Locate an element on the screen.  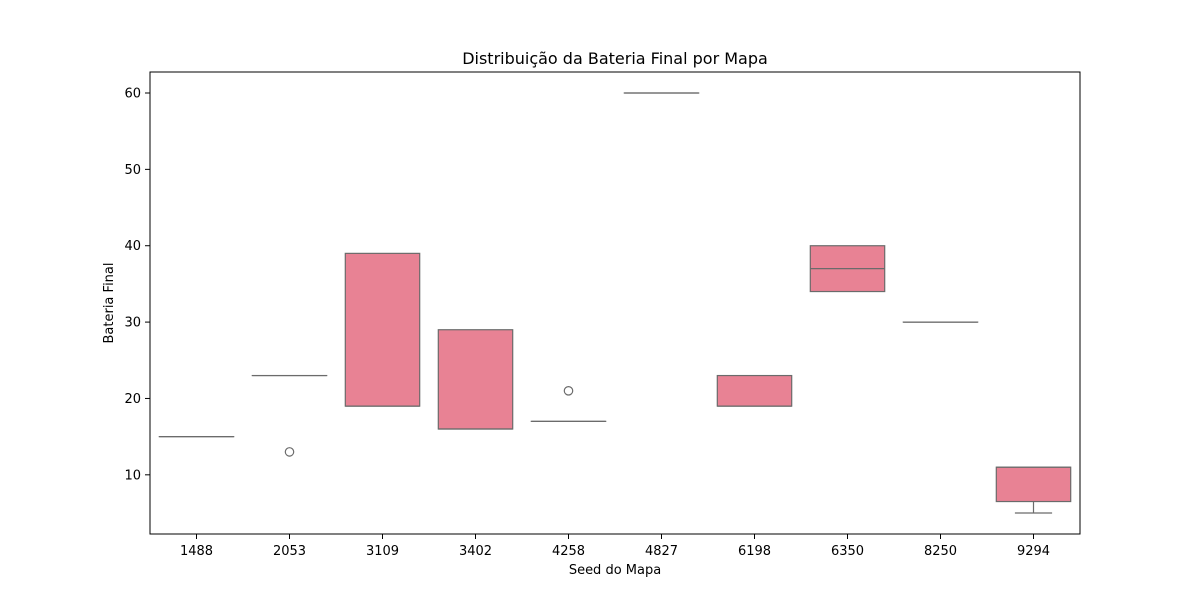
x-tick-label: 4258 is located at coordinates (568, 551).